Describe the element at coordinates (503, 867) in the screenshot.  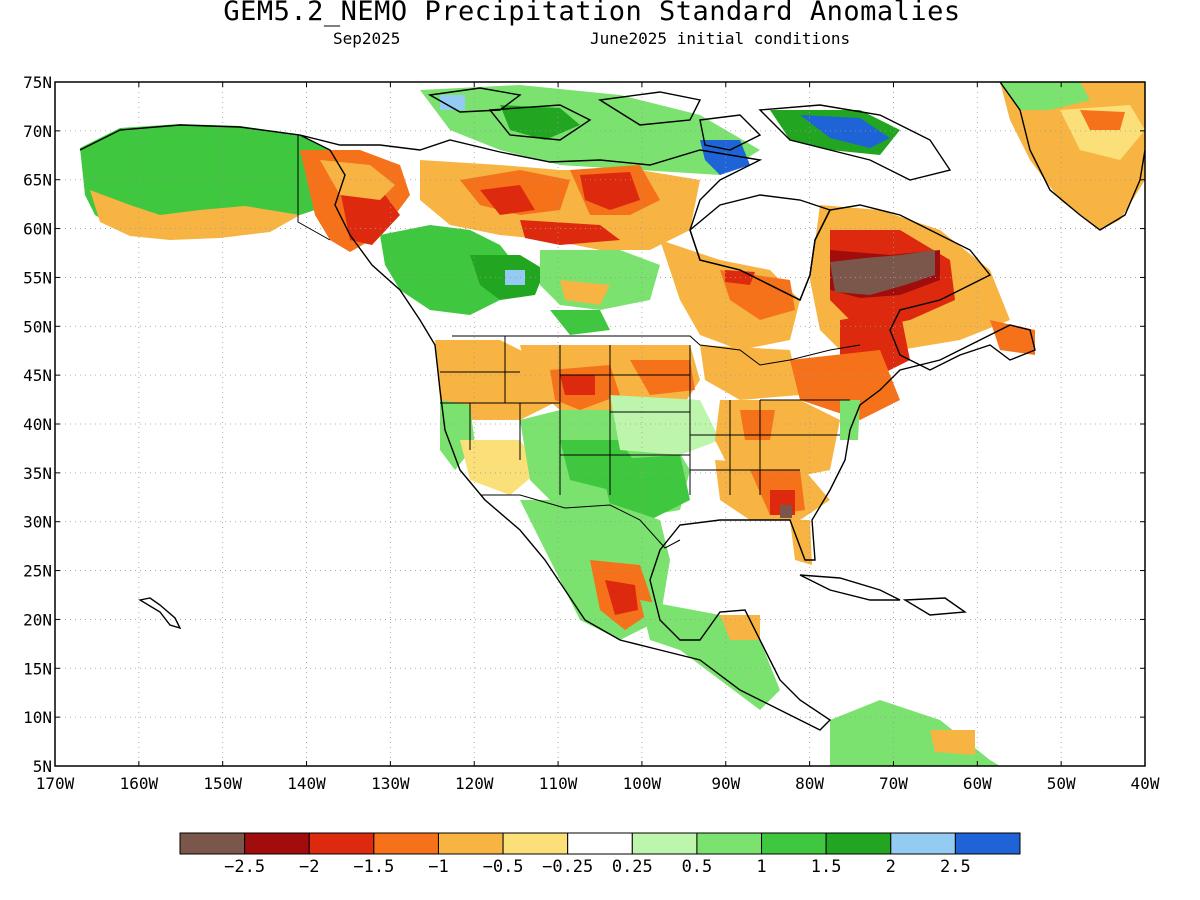
I see `color-bar-label: −0.5` at that location.